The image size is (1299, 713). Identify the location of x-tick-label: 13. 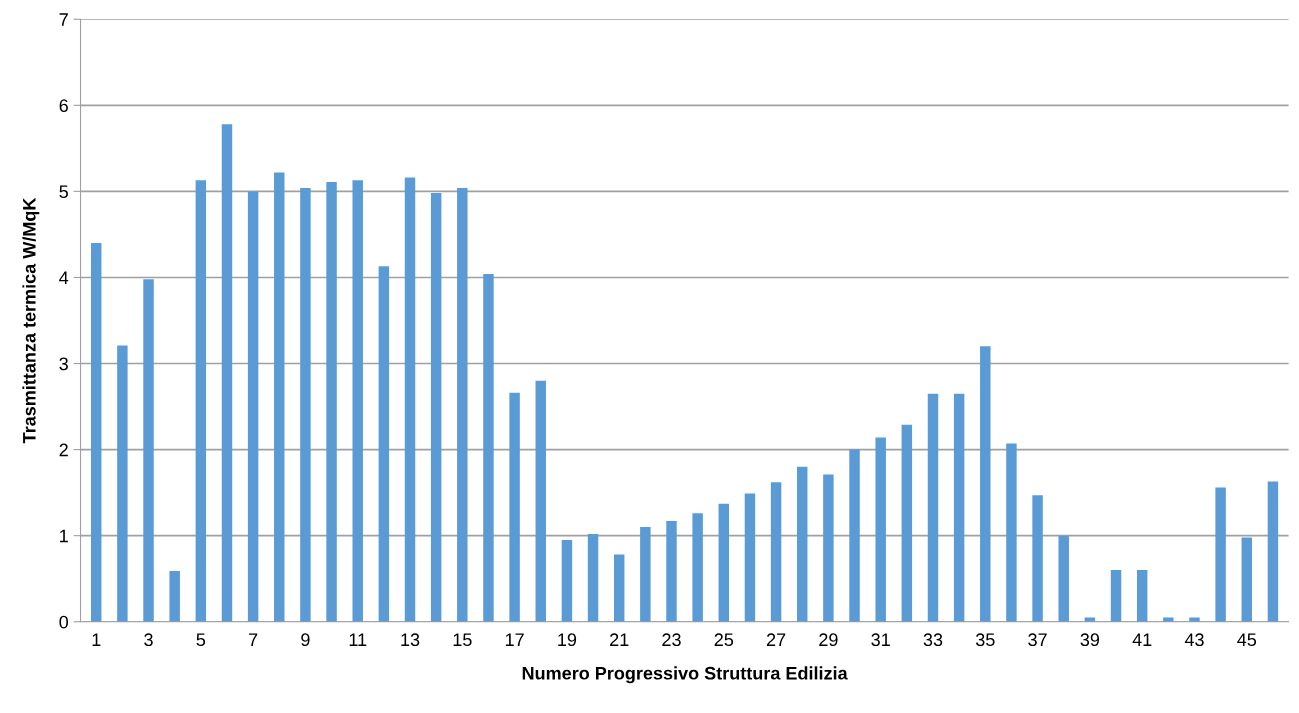
(410, 640).